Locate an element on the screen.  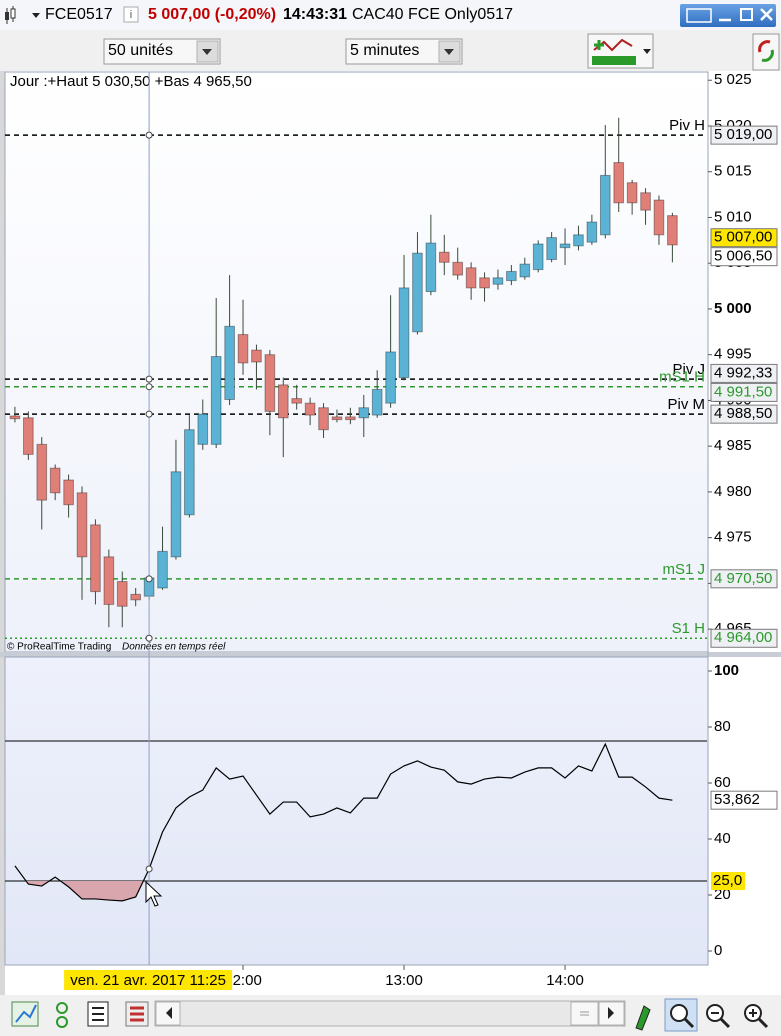
y-tick-label: 0 is located at coordinates (718, 950).